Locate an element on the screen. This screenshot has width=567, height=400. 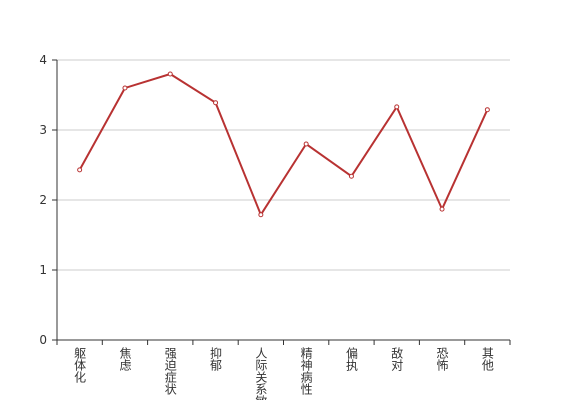
x-tick-label: 焦虑 is located at coordinates (125, 359).